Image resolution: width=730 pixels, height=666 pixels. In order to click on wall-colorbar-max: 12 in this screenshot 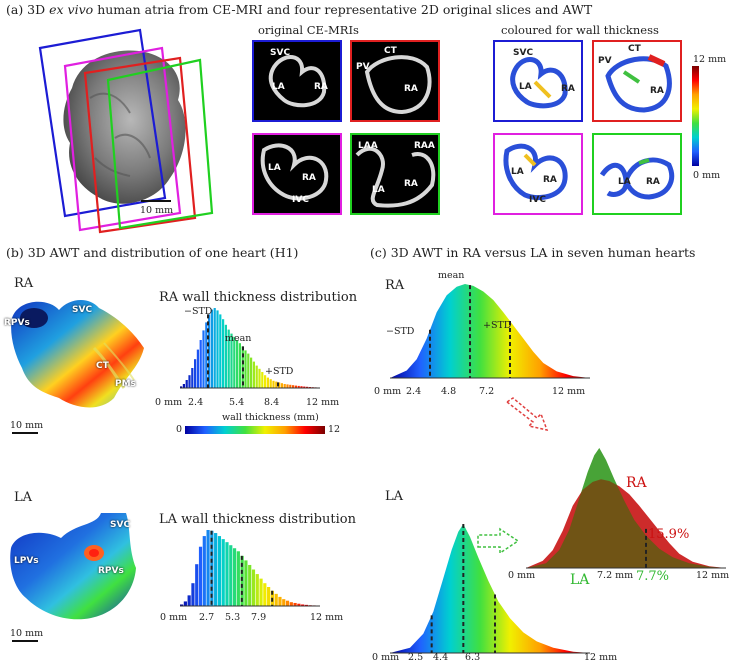, I will do `click(334, 429)`.